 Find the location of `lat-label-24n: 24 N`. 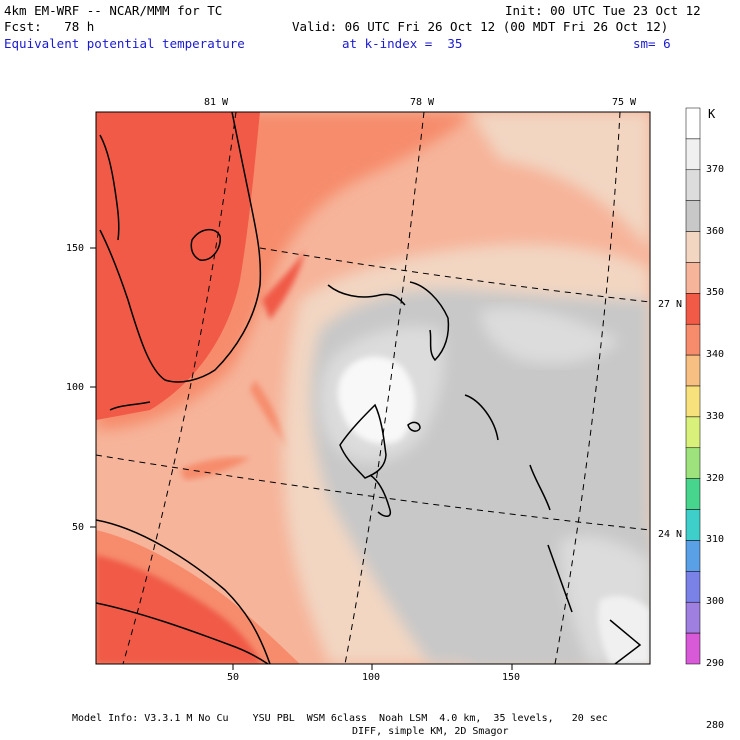

lat-label-24n: 24 N is located at coordinates (670, 534).